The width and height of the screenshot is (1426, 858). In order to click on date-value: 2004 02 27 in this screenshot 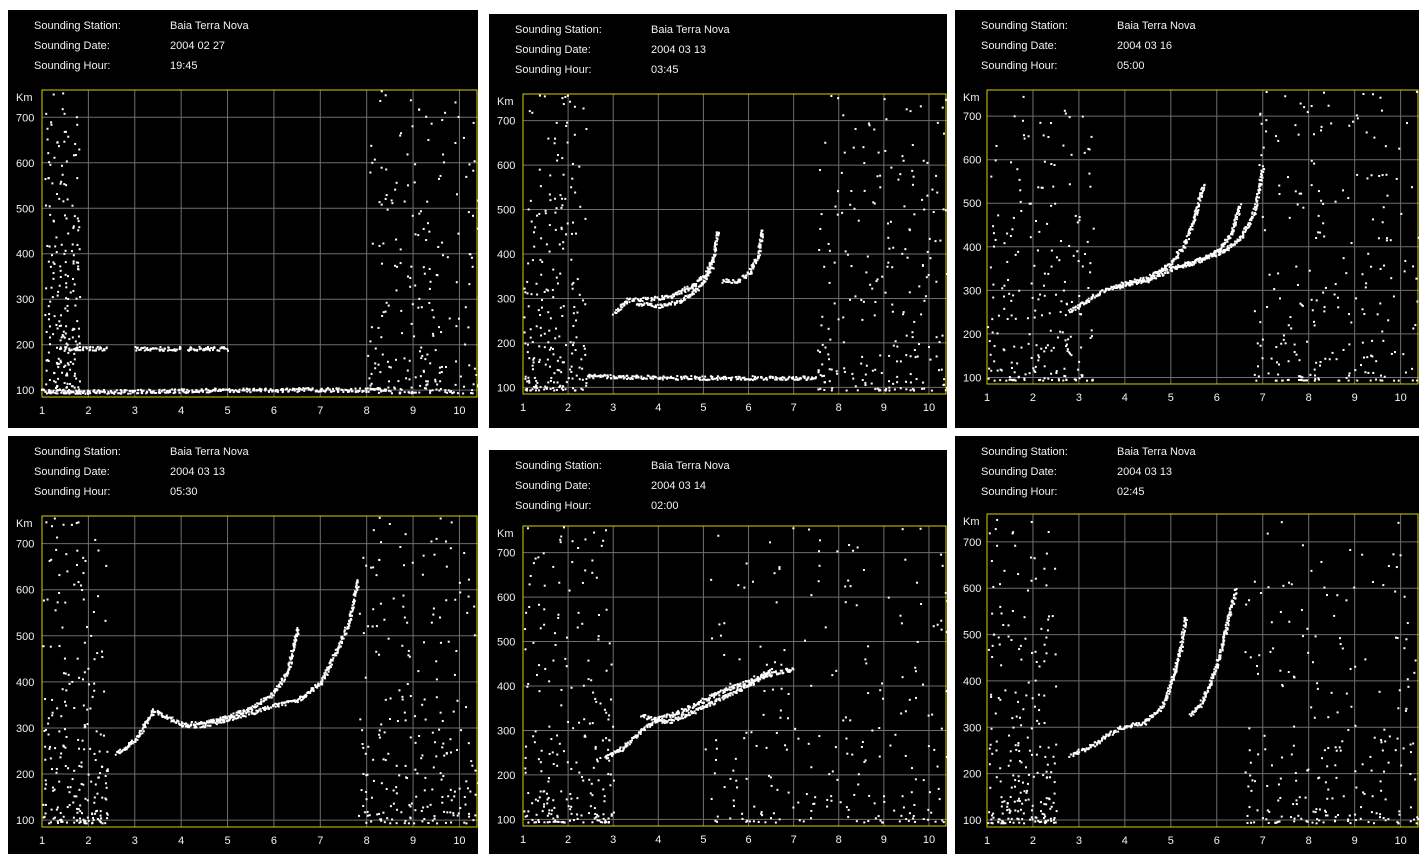, I will do `click(198, 46)`.